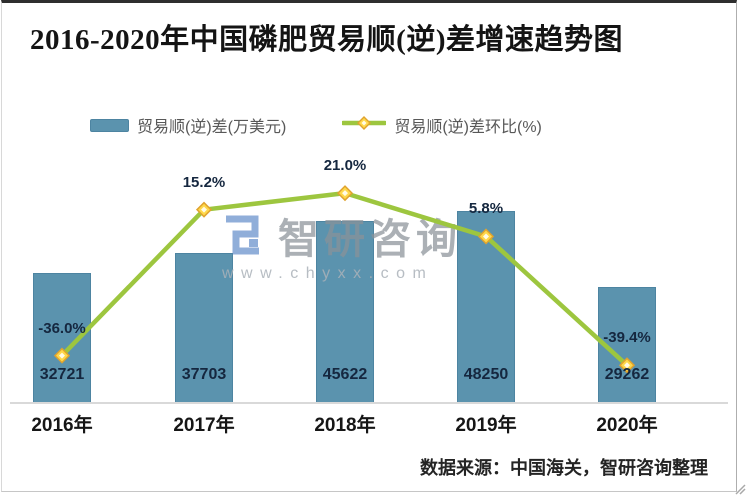 The image size is (750, 500). Describe the element at coordinates (204, 425) in the screenshot. I see `x-axis-label: 2017年` at that location.